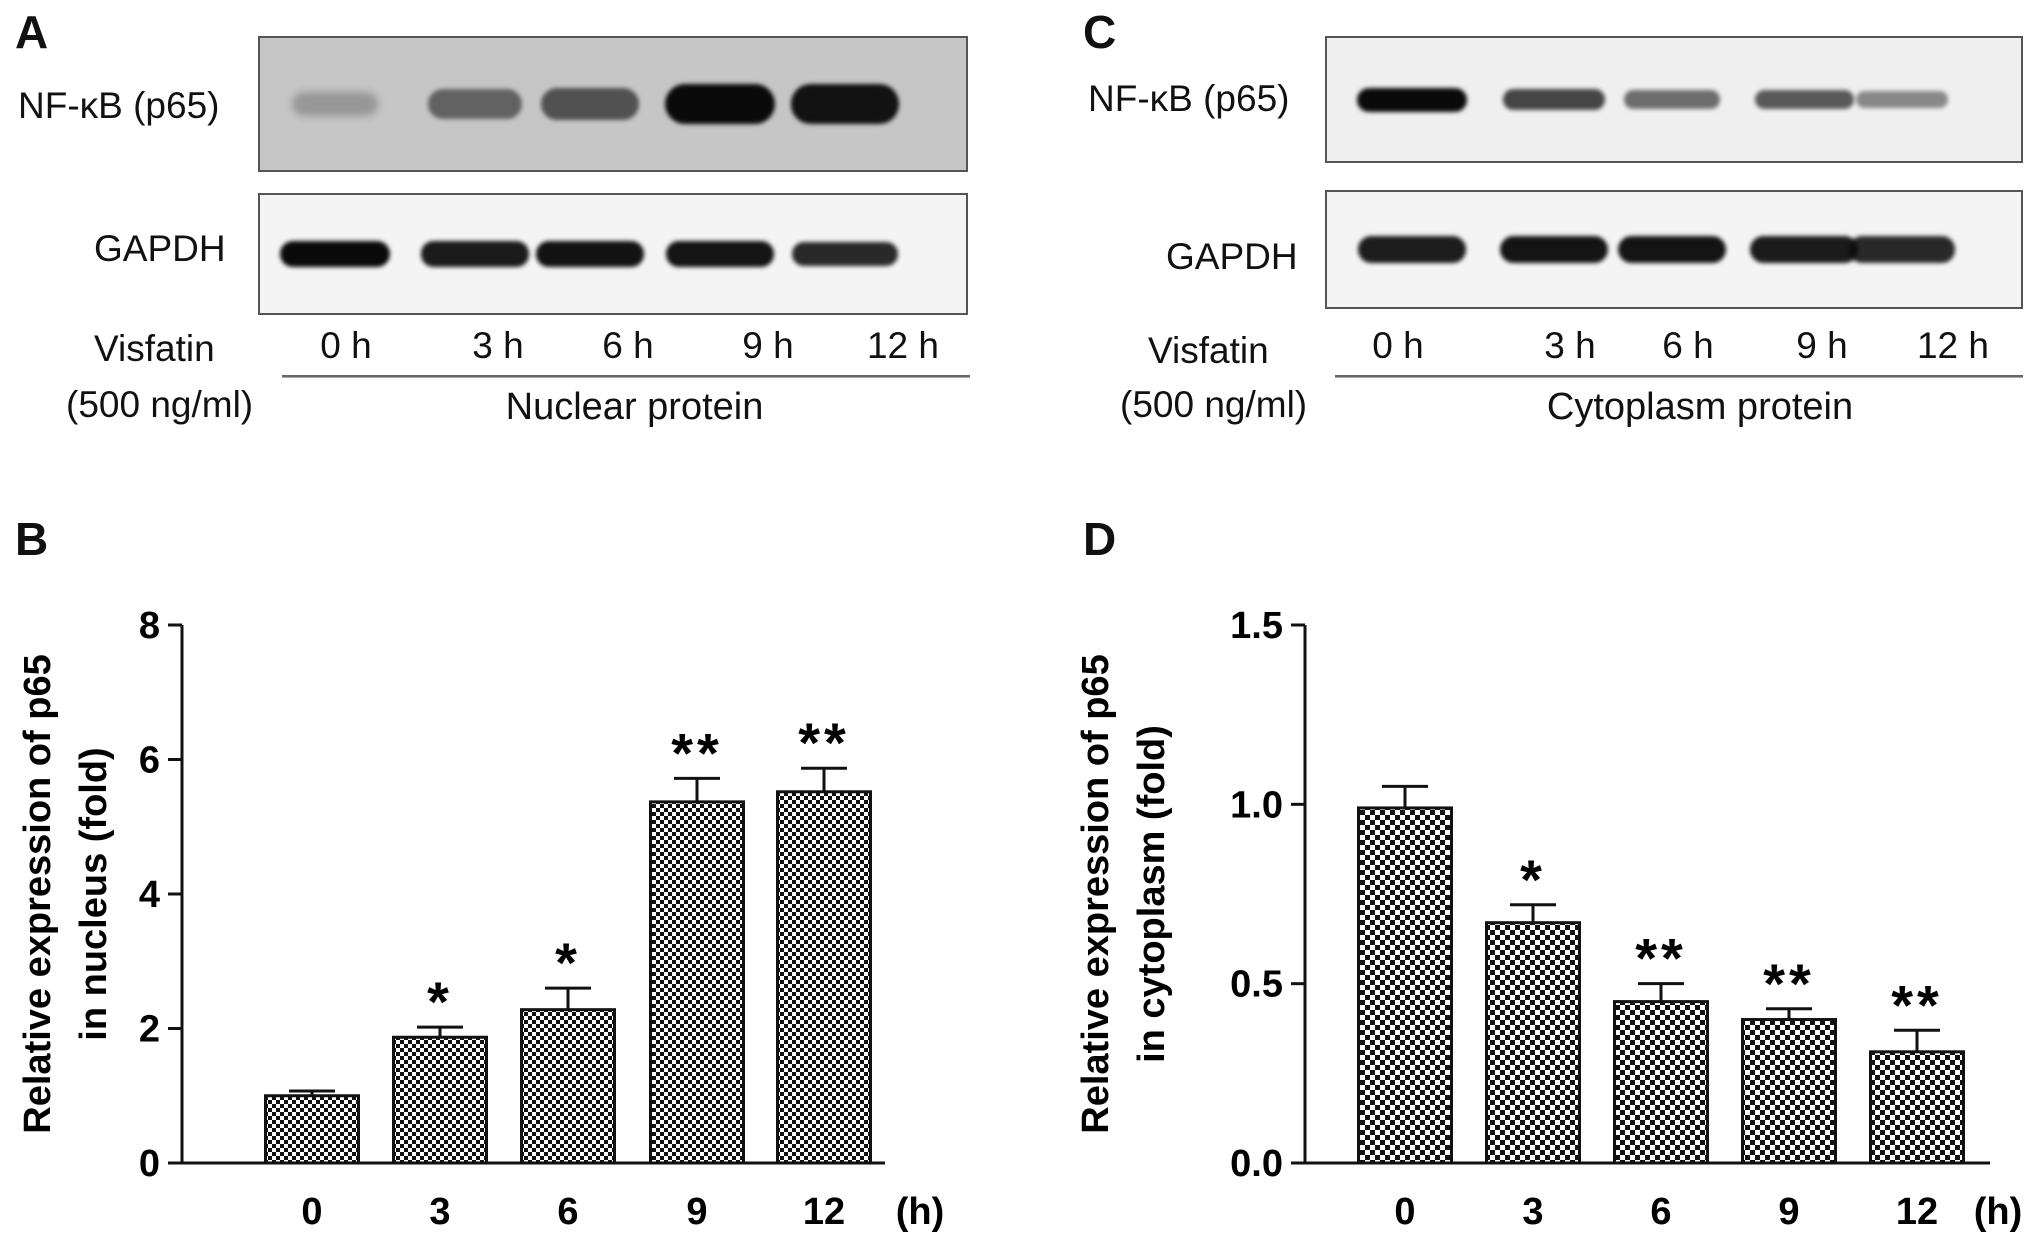  What do you see at coordinates (1256, 626) in the screenshot?
I see `y-tick-label: 1.5` at bounding box center [1256, 626].